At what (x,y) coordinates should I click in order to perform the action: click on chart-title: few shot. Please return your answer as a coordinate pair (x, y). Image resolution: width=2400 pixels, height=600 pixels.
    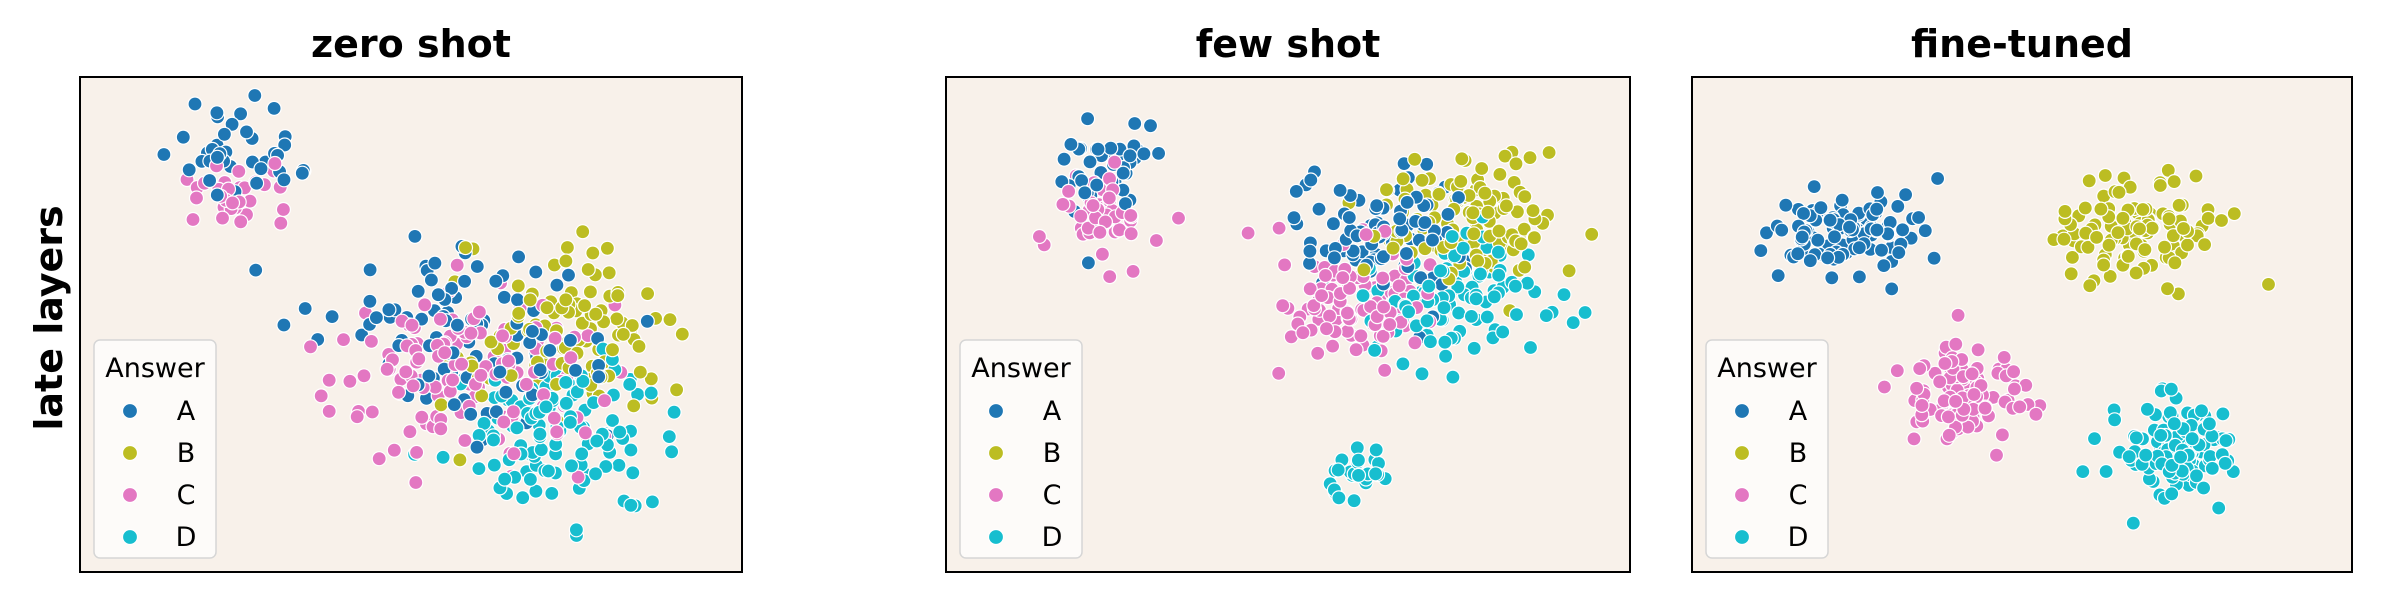
    Looking at the image, I should click on (1288, 44).